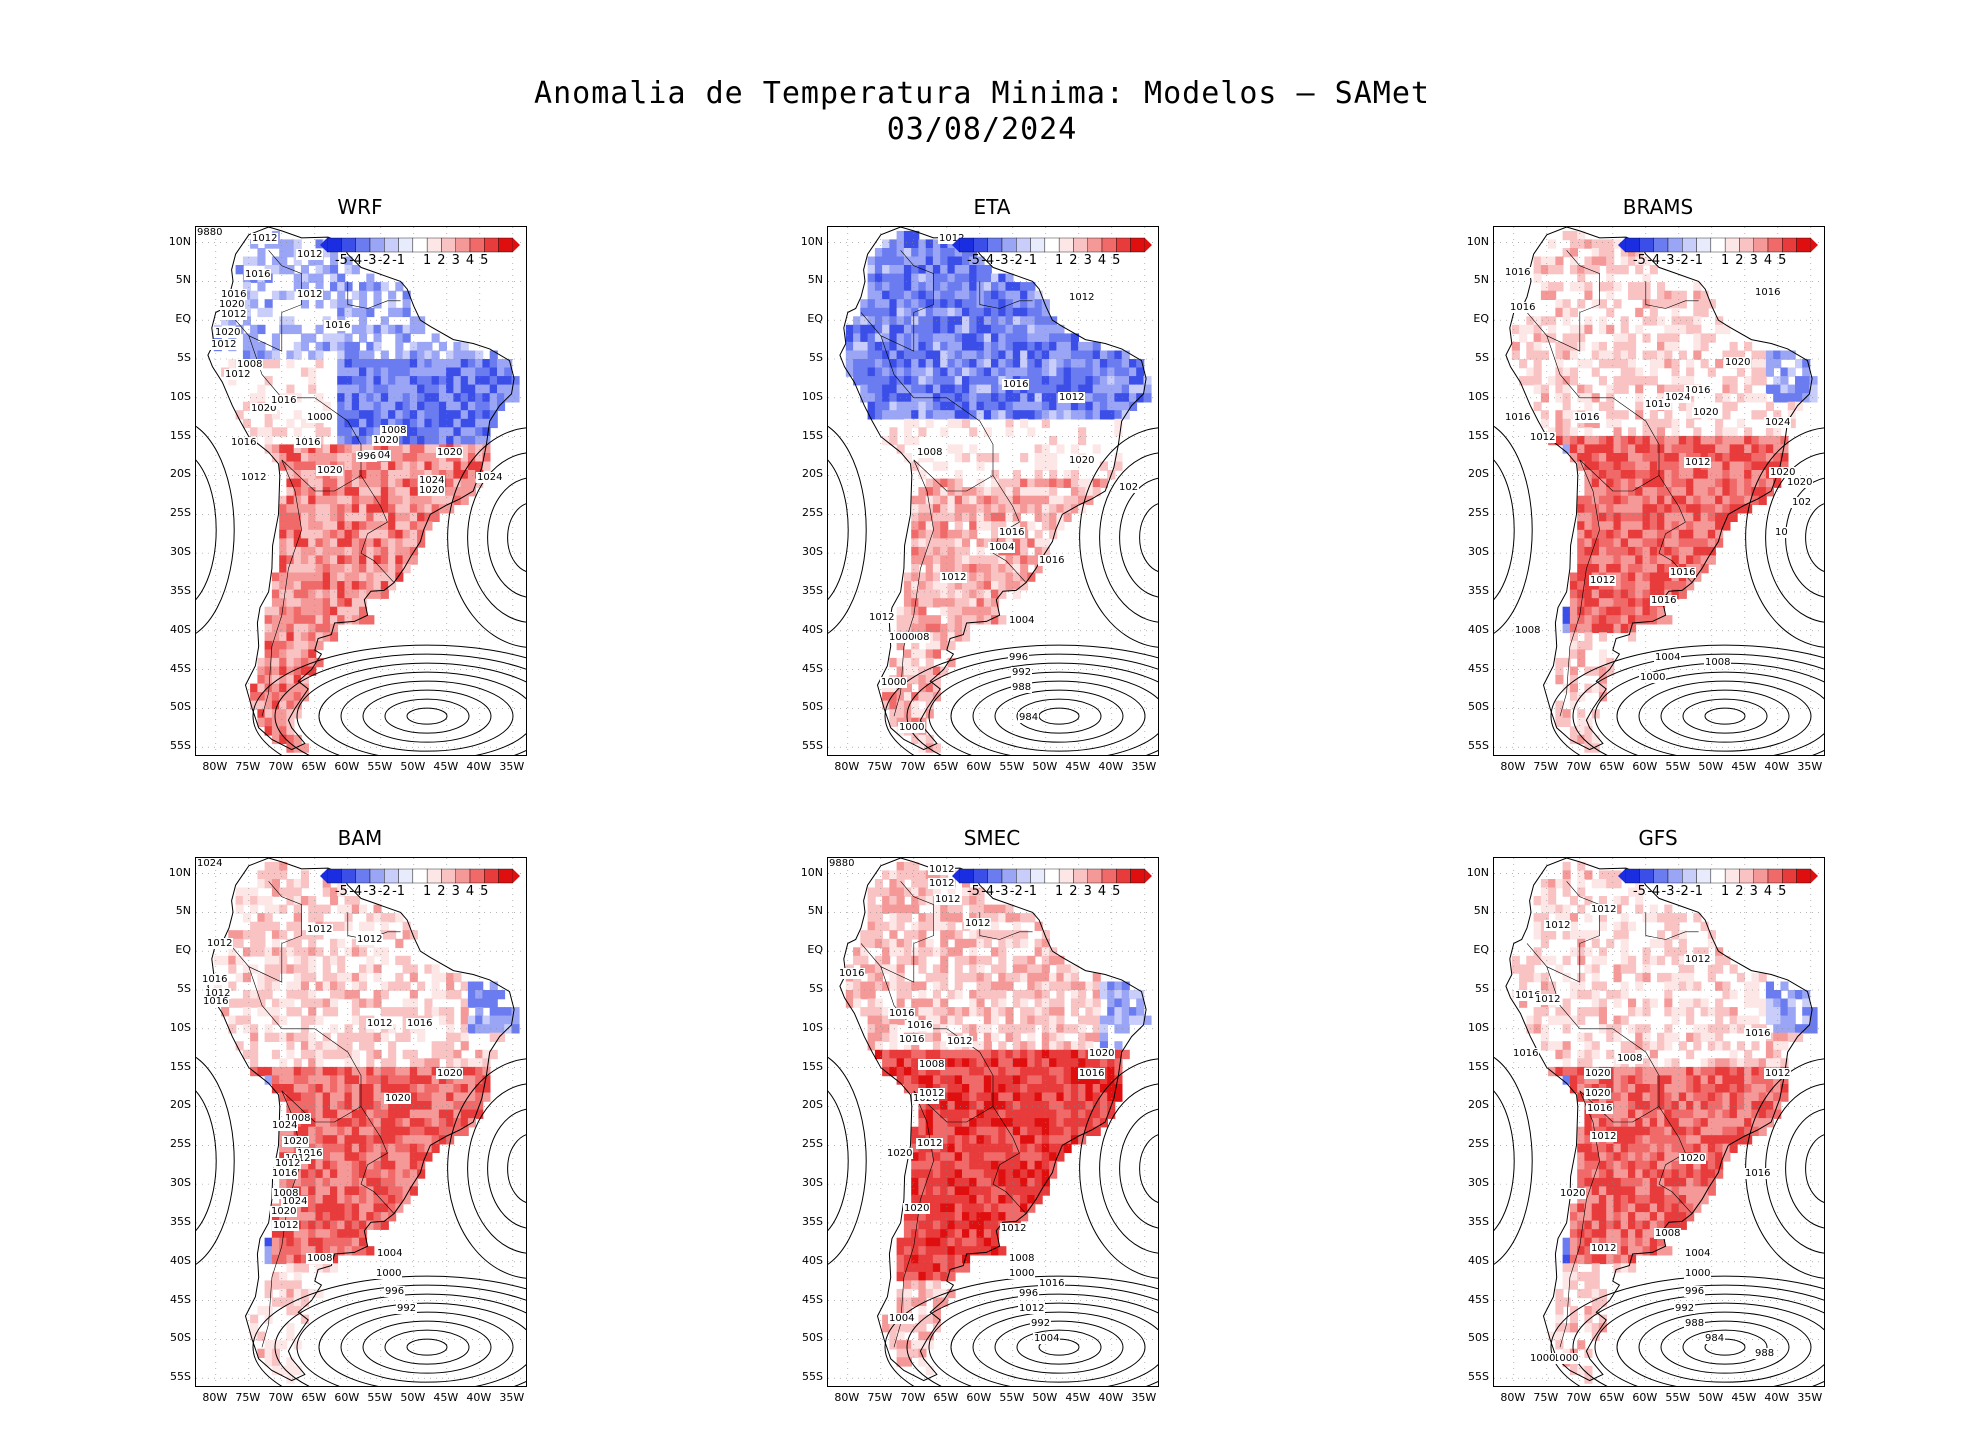 The width and height of the screenshot is (1964, 1436). I want to click on legend-tick-label: 1, so click(427, 260).